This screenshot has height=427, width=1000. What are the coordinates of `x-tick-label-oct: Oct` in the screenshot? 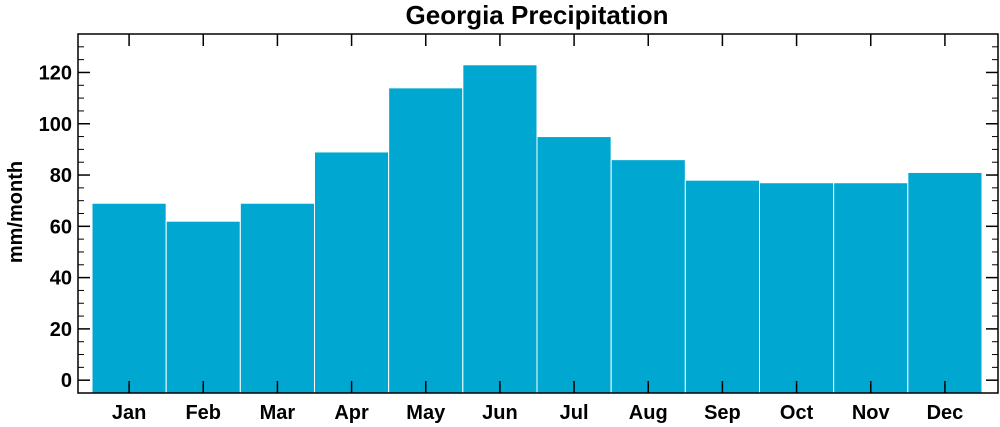 It's located at (797, 413).